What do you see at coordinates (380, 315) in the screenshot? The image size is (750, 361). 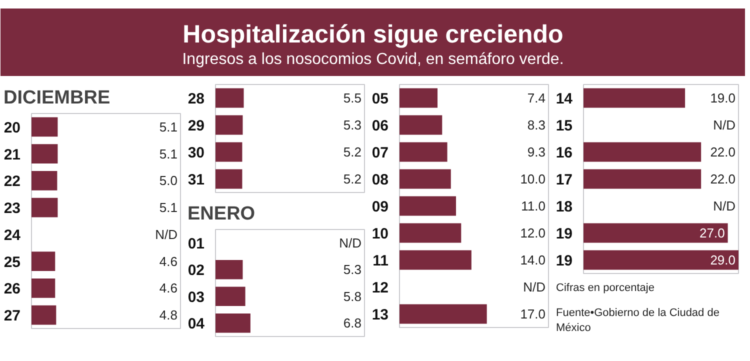 I see `y-tick-label: 13` at bounding box center [380, 315].